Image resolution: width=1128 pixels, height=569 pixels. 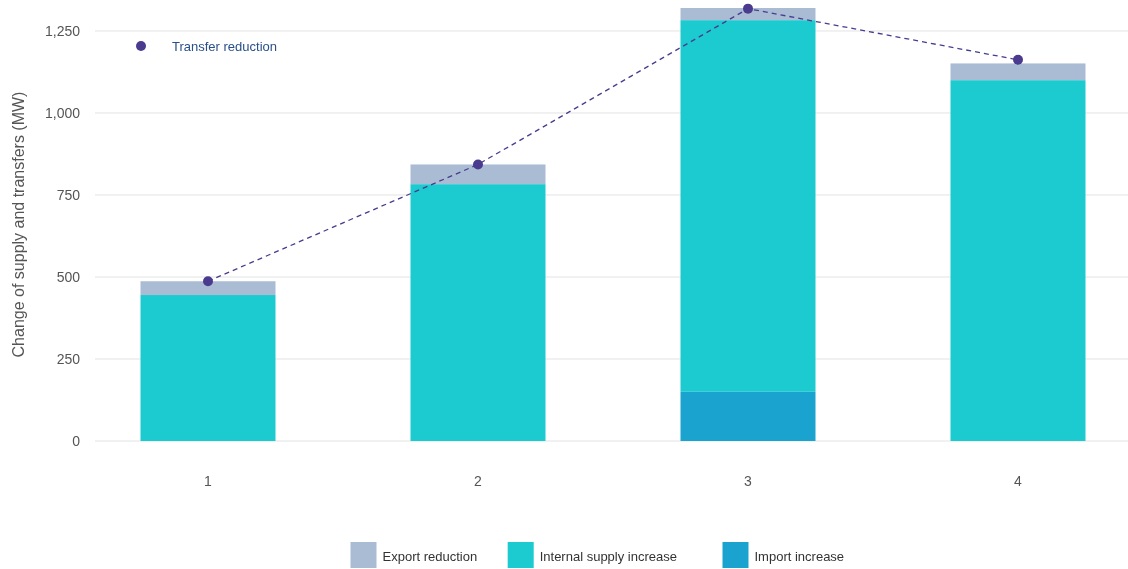 I want to click on legend-label: Transfer reduction, so click(x=225, y=46).